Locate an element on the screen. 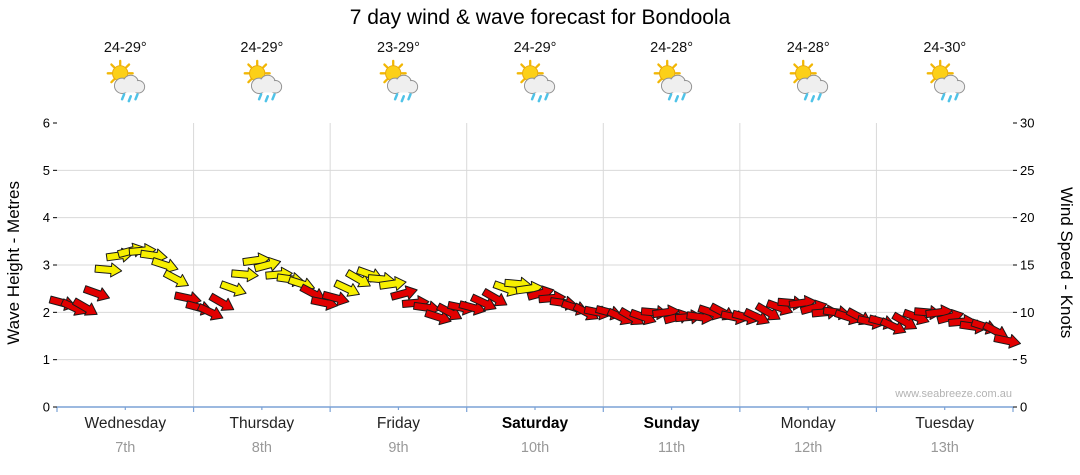 Image resolution: width=1080 pixels, height=475 pixels. wave-height-tick-label: 2 is located at coordinates (46, 312).